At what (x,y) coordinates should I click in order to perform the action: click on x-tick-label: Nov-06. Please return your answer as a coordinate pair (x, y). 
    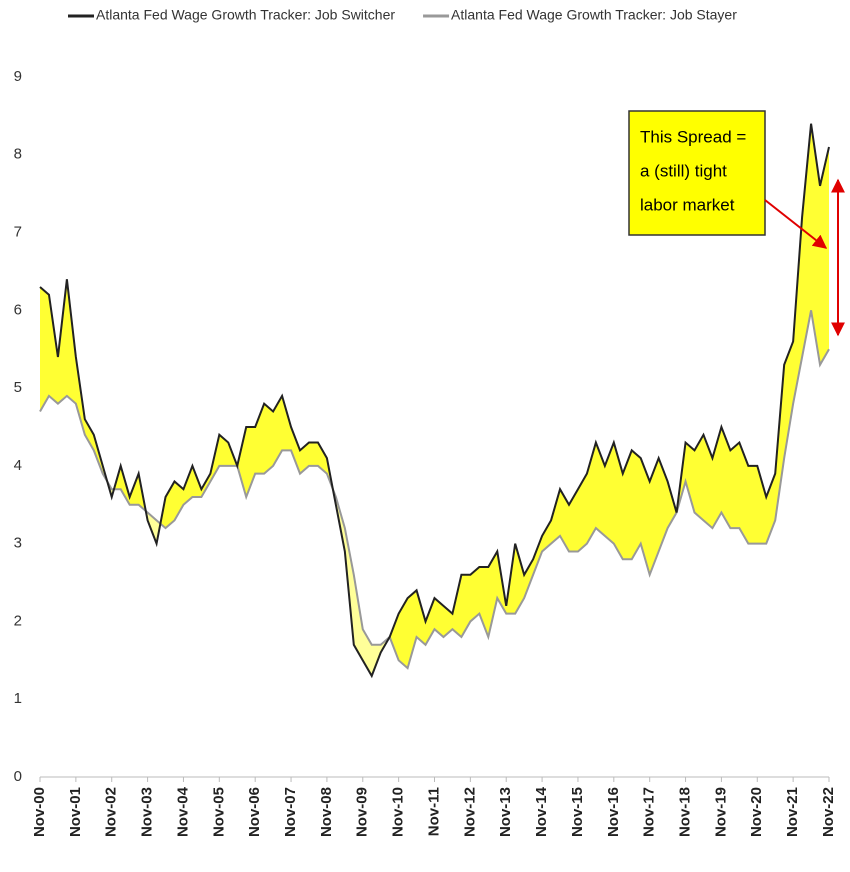
    Looking at the image, I should click on (254, 812).